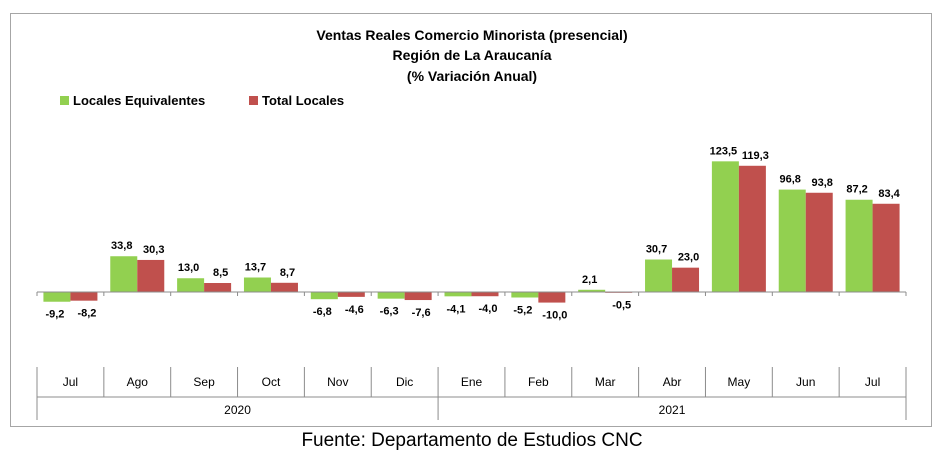 This screenshot has width=944, height=471. Describe the element at coordinates (672, 410) in the screenshot. I see `year-group-label-1: 2021` at that location.